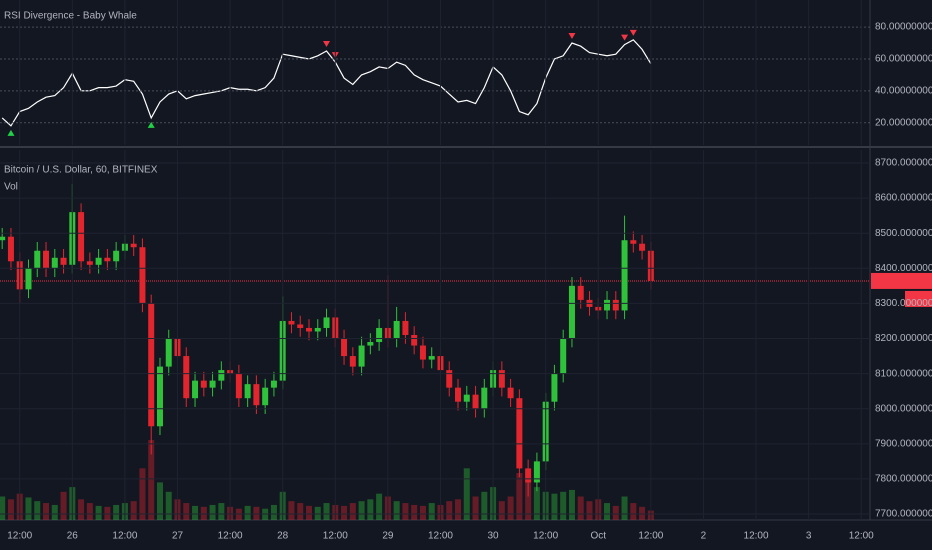 This screenshot has width=932, height=550. What do you see at coordinates (903, 479) in the screenshot?
I see `y-tick-label: 7800.00000000` at bounding box center [903, 479].